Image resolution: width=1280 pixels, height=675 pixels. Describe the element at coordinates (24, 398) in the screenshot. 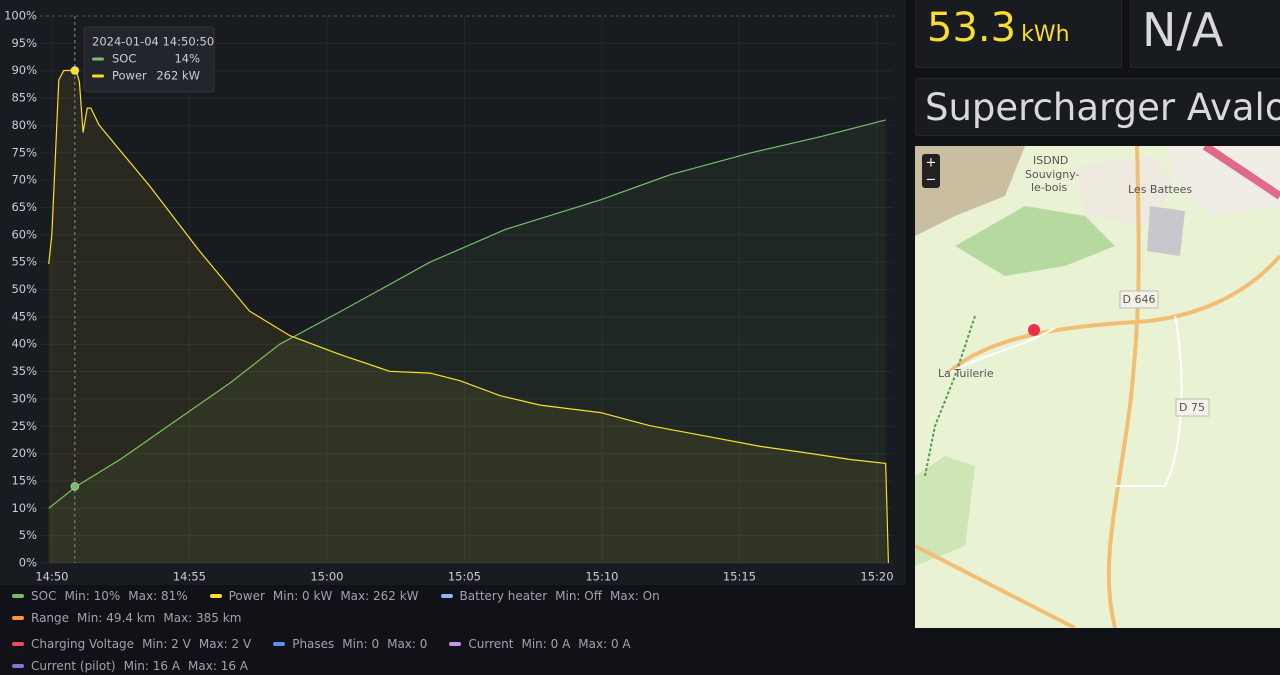

I see `y-tick-label: 30%` at that location.